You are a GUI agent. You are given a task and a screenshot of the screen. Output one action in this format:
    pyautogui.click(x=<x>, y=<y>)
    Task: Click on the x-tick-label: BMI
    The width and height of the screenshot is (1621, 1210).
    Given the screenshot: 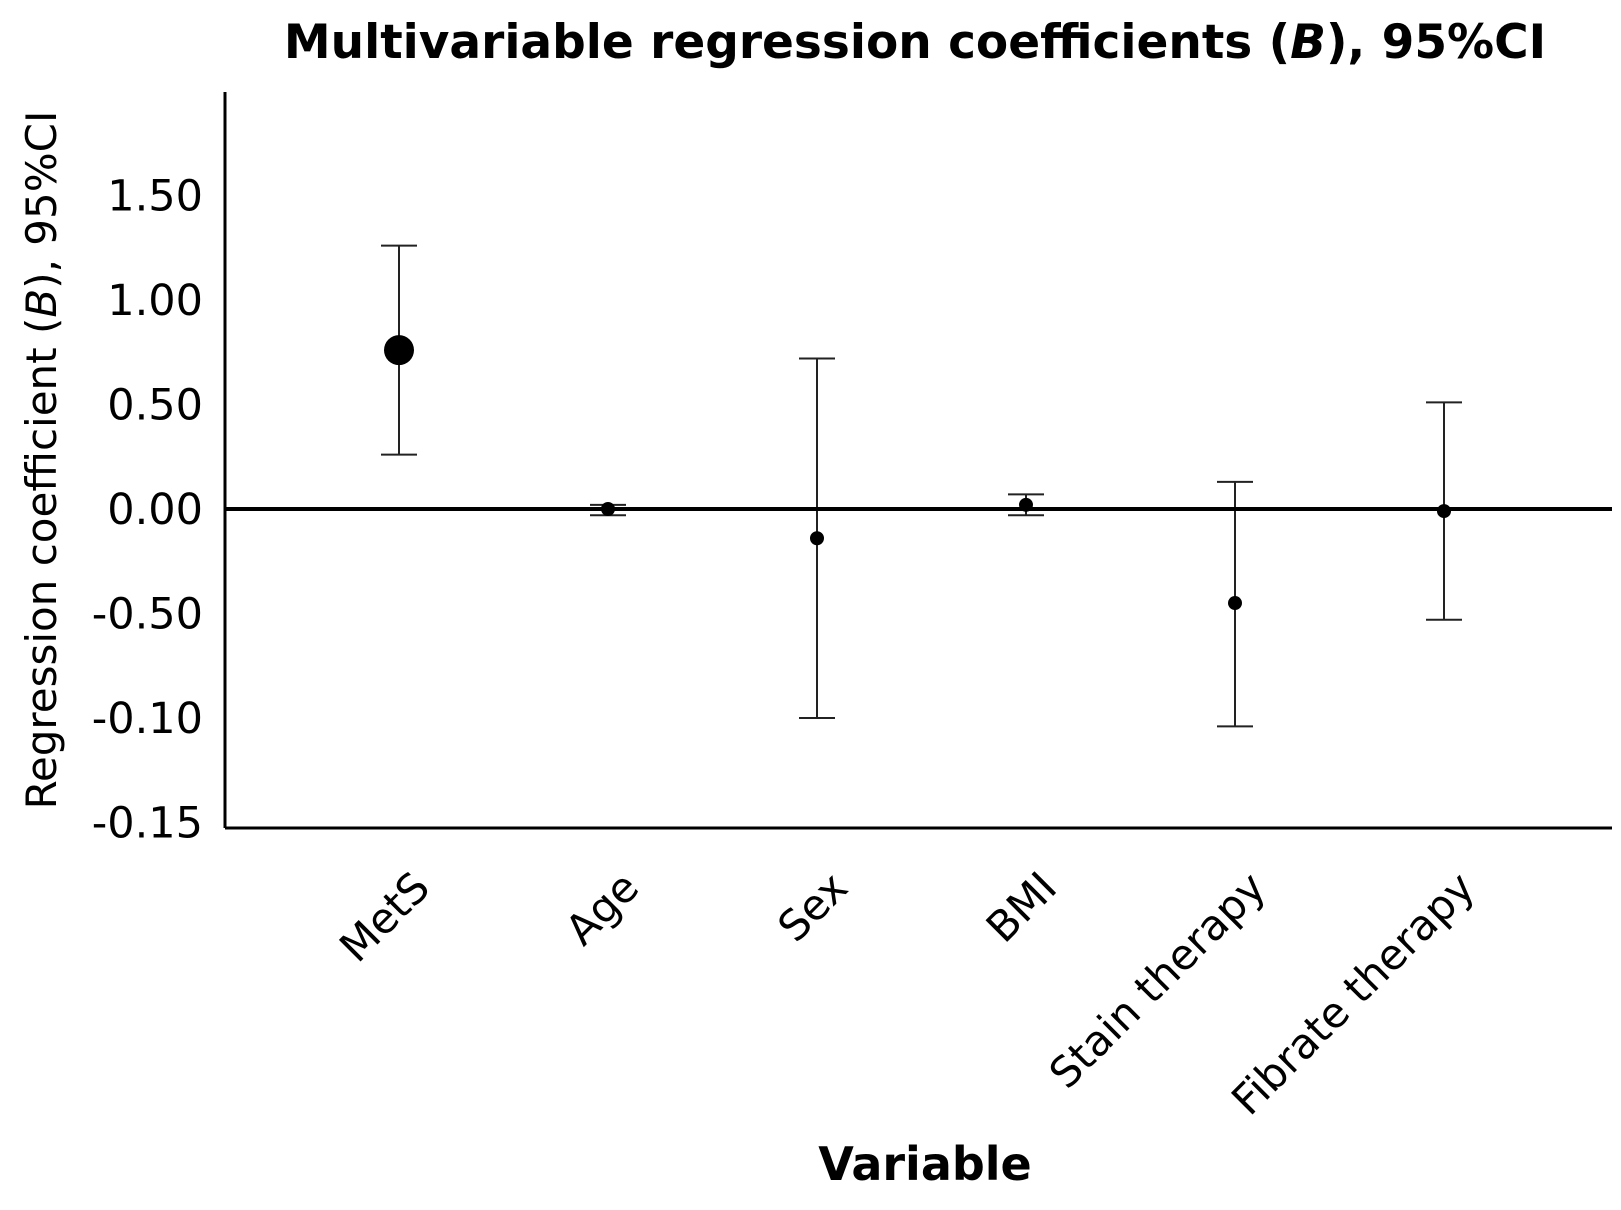 What is the action you would take?
    pyautogui.click(x=1021, y=906)
    